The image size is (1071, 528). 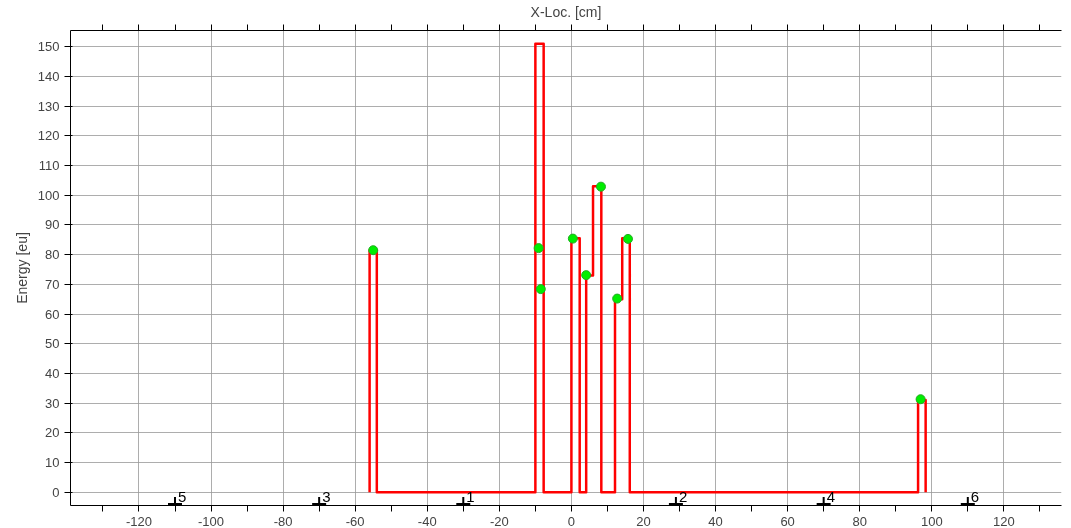 What do you see at coordinates (975, 497) in the screenshot?
I see `annotation: 6` at bounding box center [975, 497].